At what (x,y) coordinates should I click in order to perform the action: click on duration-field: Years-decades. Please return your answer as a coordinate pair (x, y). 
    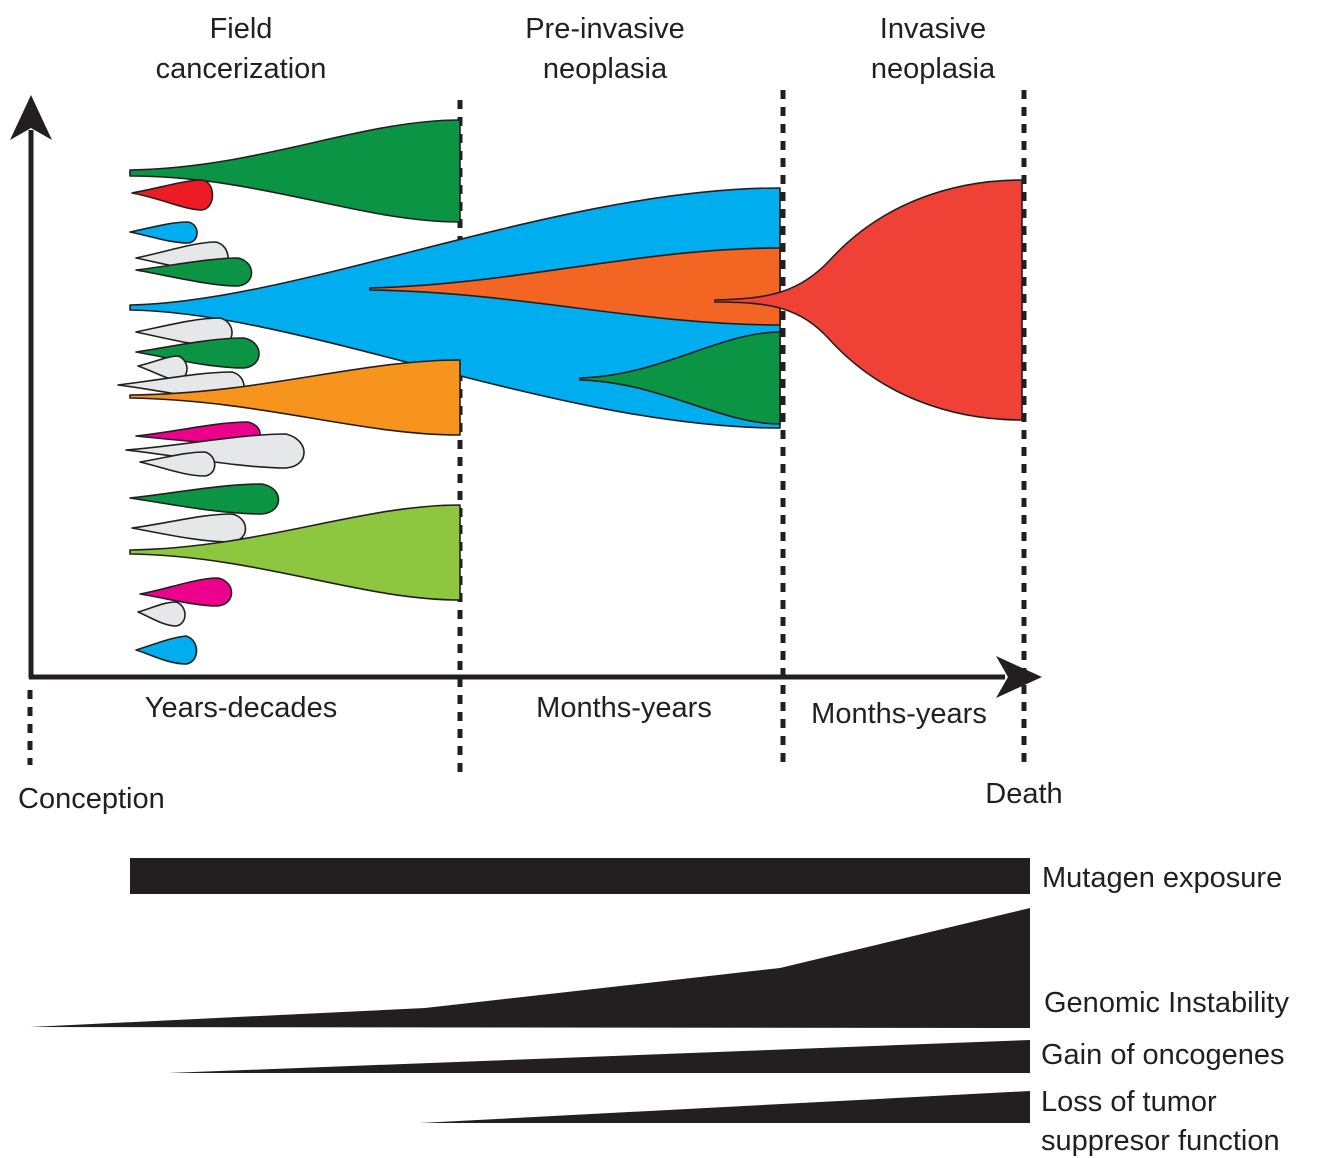
    Looking at the image, I should click on (241, 708).